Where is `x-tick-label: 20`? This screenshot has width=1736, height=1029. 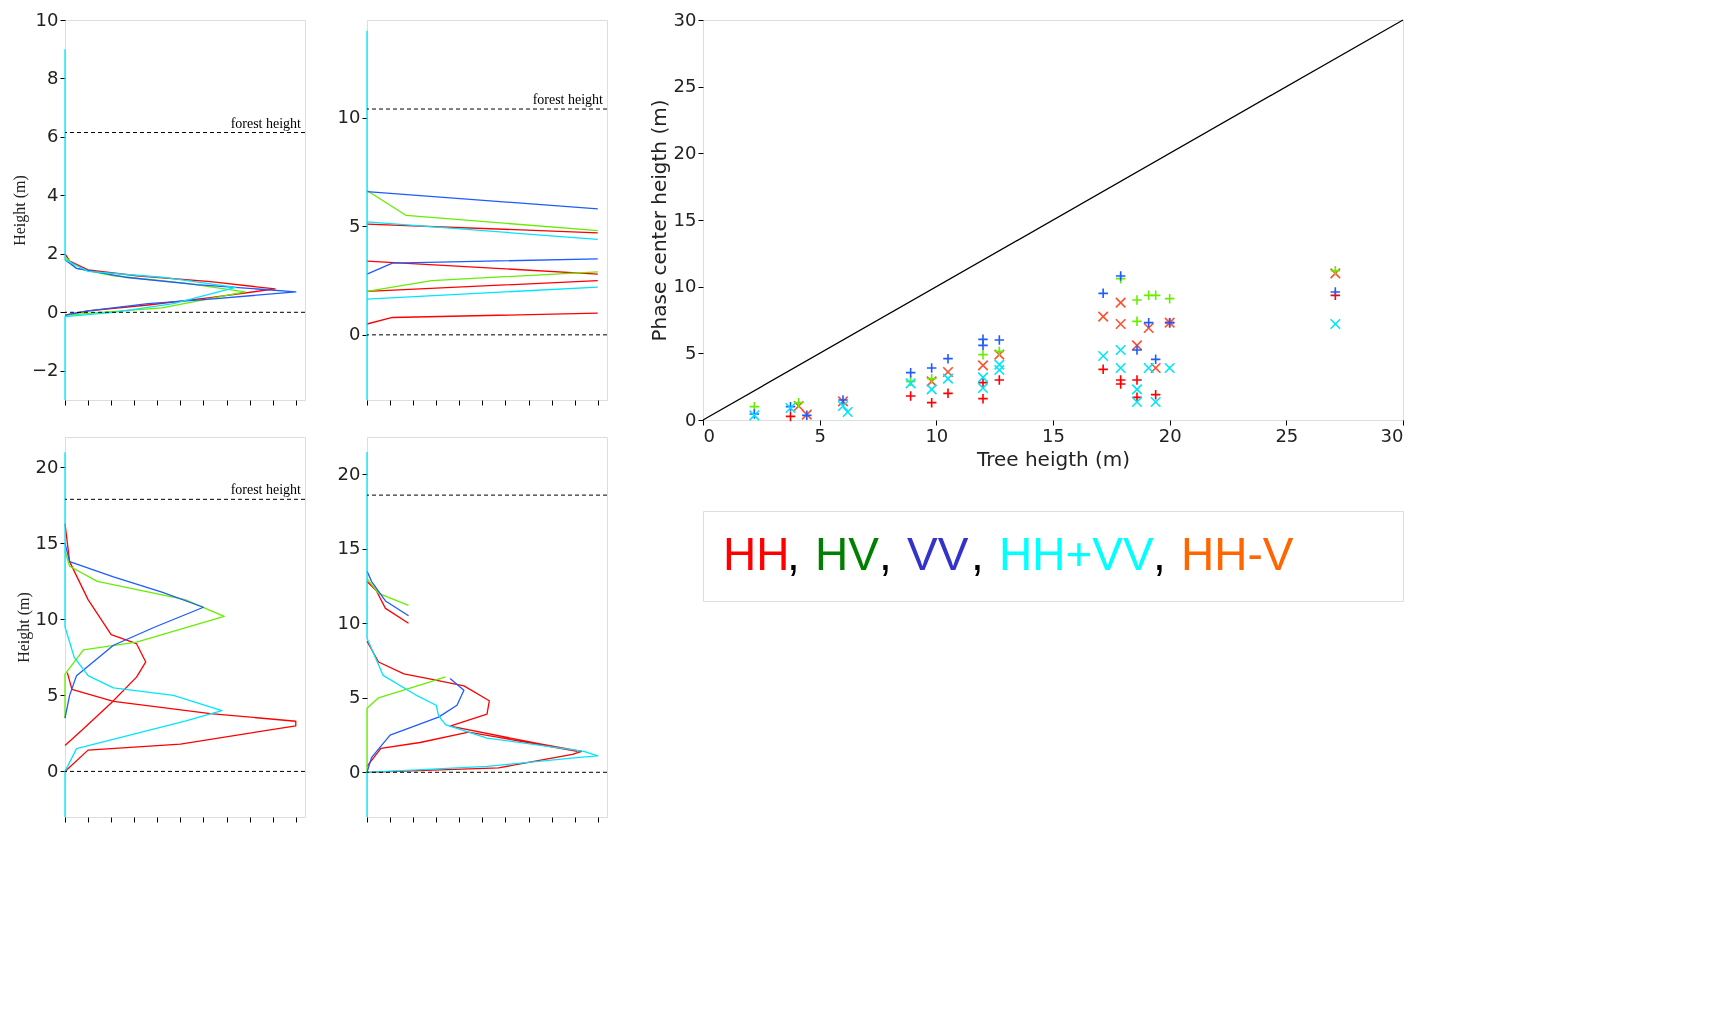 x-tick-label: 20 is located at coordinates (1170, 435).